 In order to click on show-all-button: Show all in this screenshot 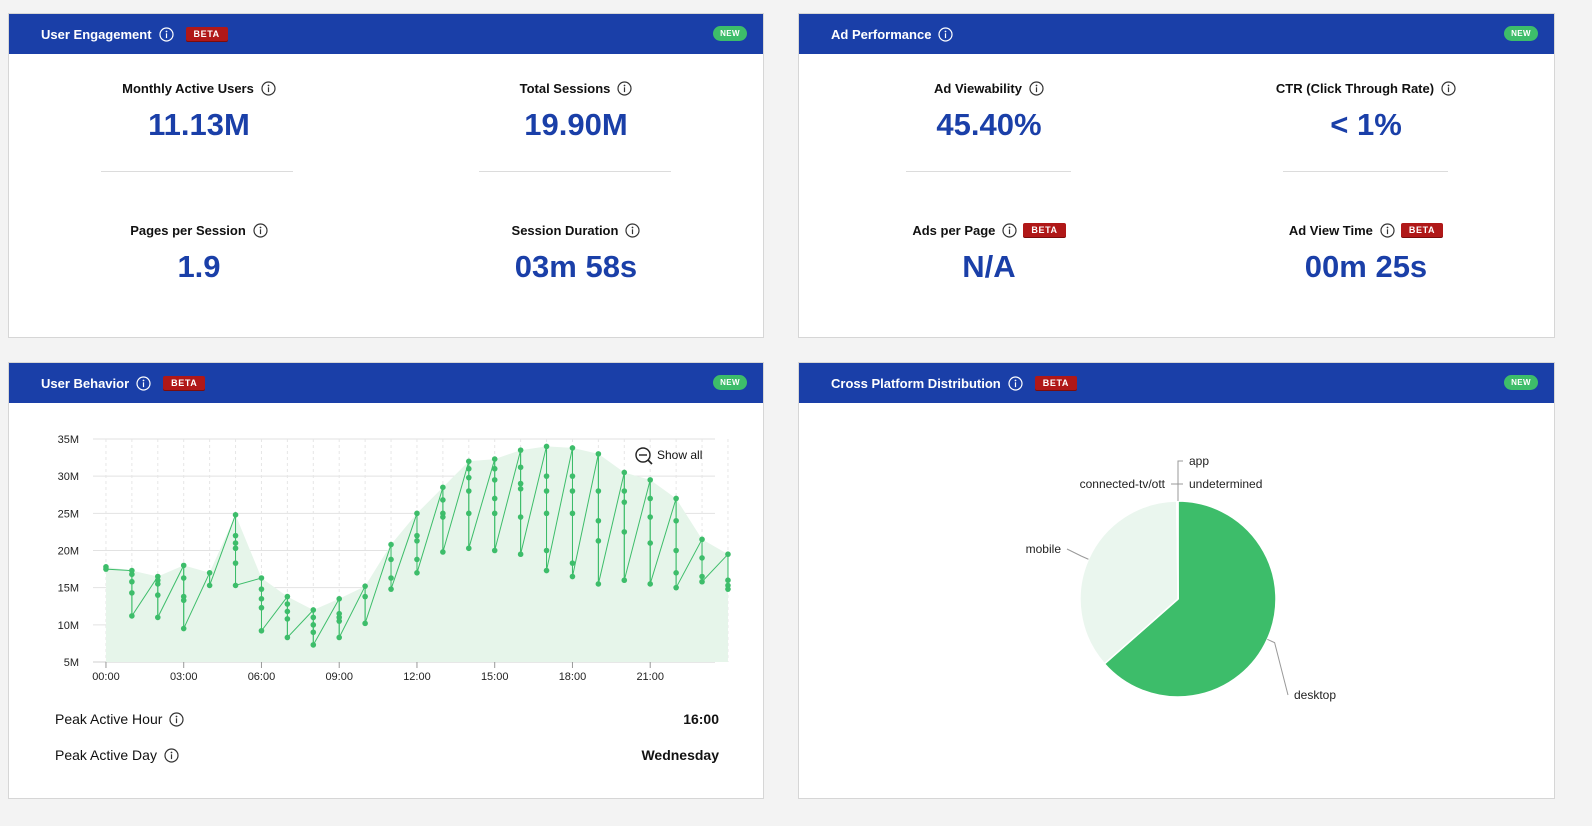, I will do `click(668, 456)`.